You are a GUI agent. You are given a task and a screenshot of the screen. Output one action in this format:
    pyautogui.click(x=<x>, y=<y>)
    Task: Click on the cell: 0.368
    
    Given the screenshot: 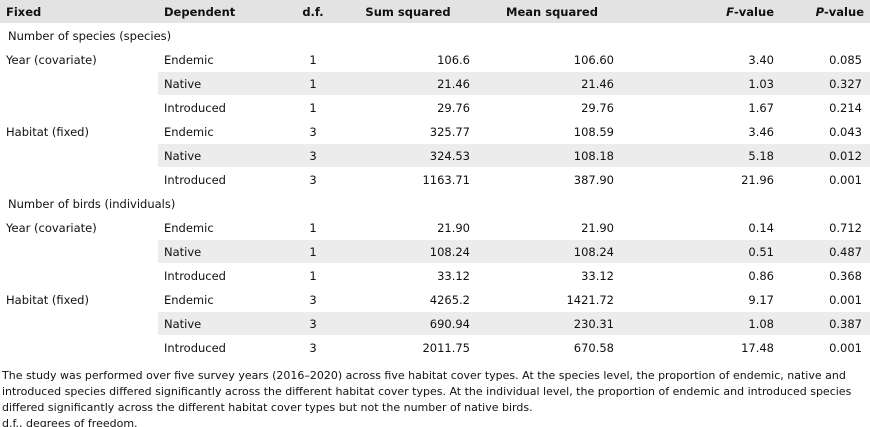 What is the action you would take?
    pyautogui.click(x=825, y=275)
    